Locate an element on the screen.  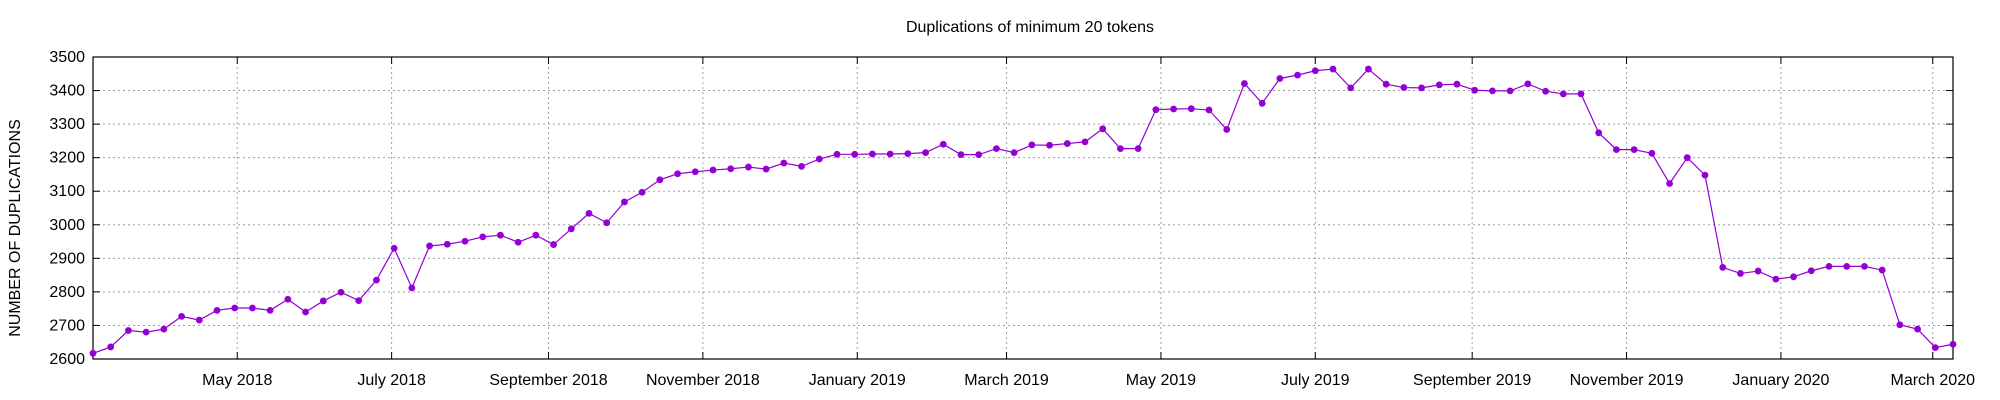
x-tick-label: January 2020 is located at coordinates (1780, 380).